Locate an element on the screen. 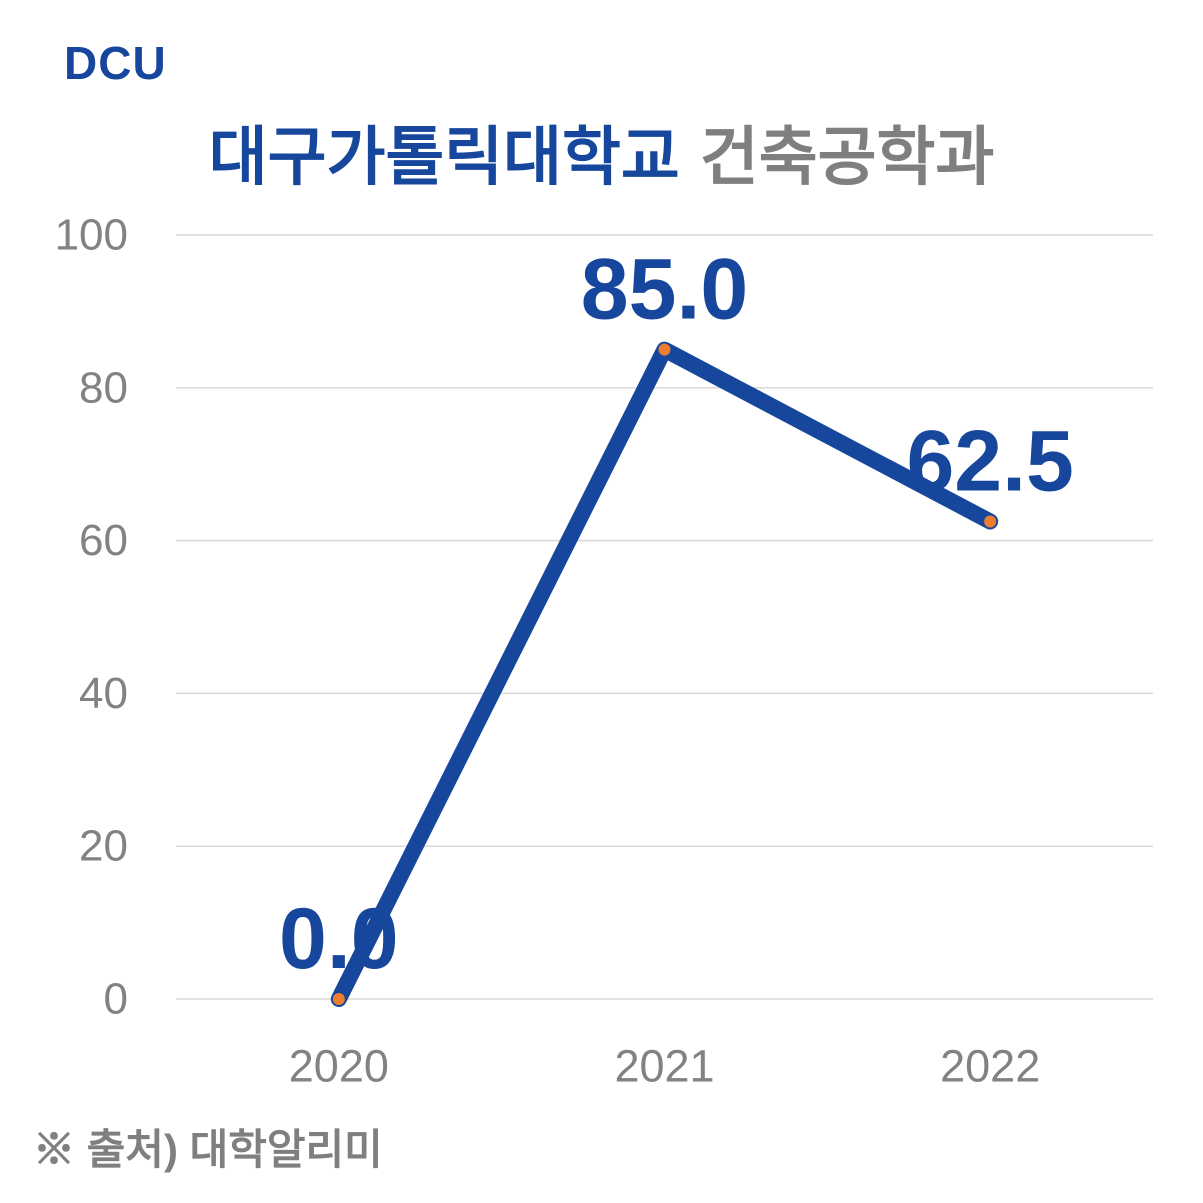  y-axis-tick-label: 0 is located at coordinates (116, 999).